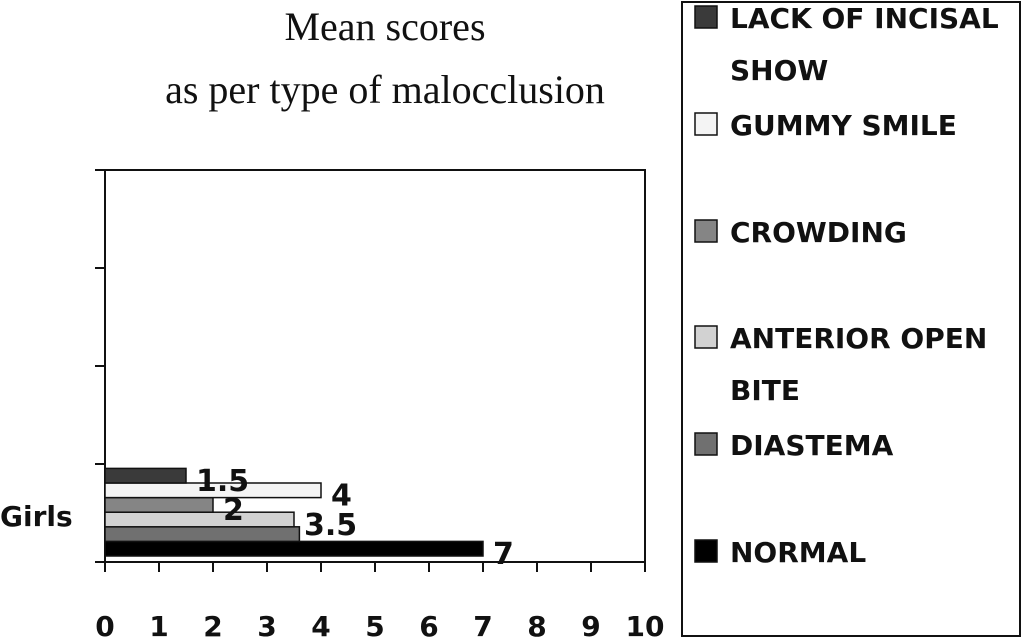 This screenshot has height=640, width=1024. Describe the element at coordinates (428, 625) in the screenshot. I see `x-tick-label: 6` at that location.